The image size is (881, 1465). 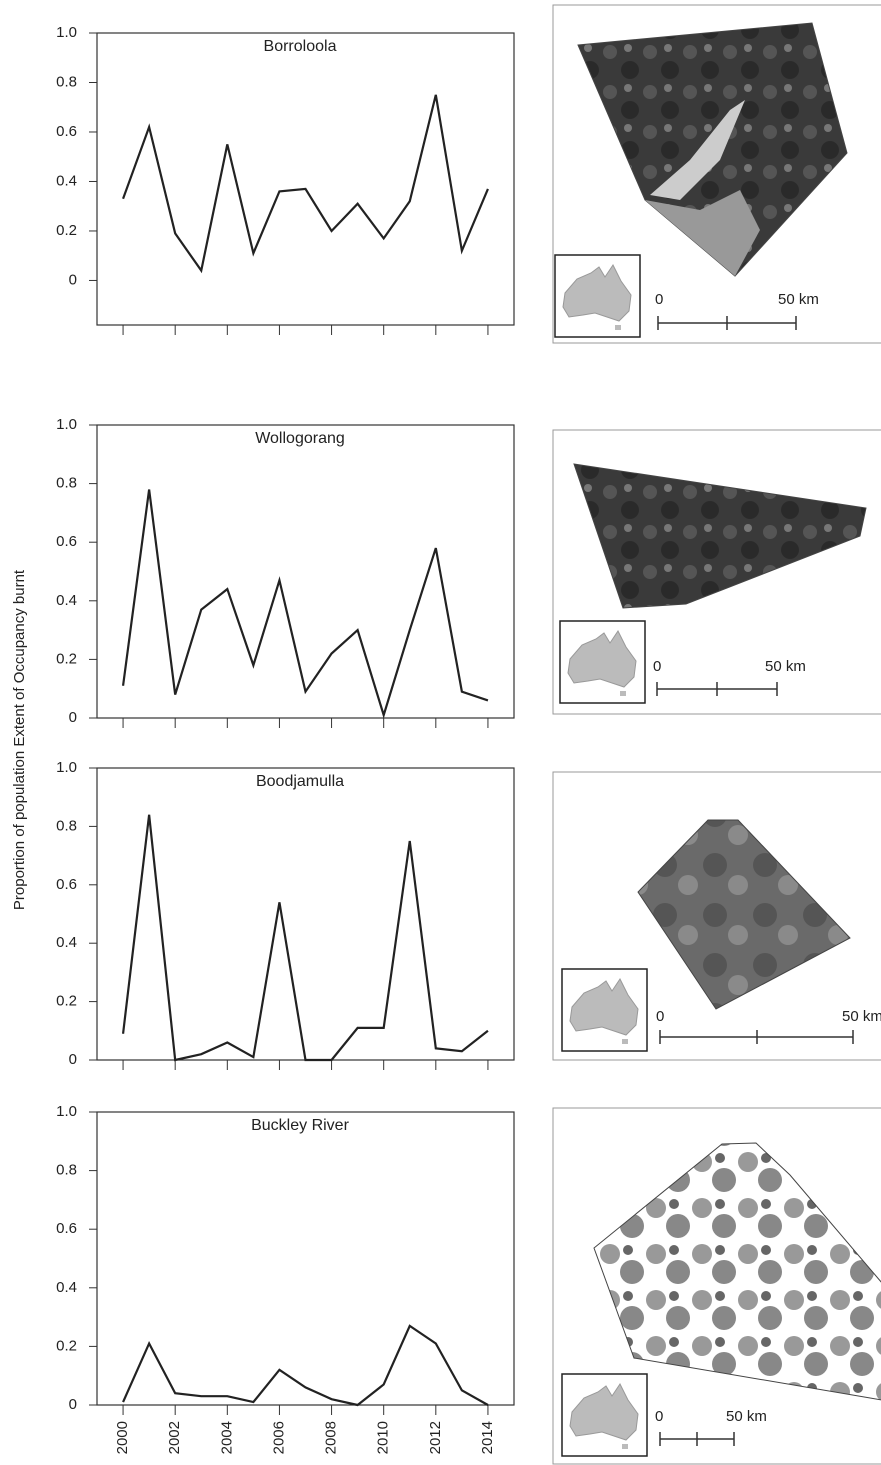 What do you see at coordinates (331, 1437) in the screenshot?
I see `x-tick-label: 2008` at bounding box center [331, 1437].